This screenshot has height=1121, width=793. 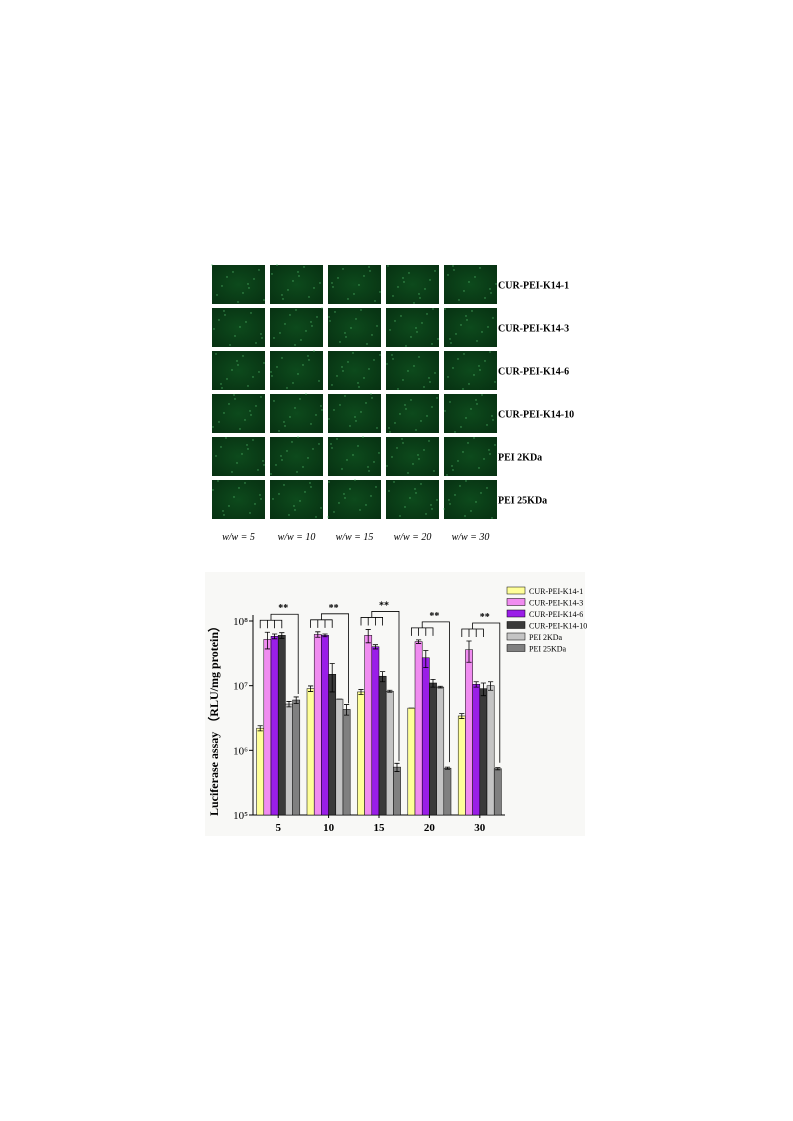 I want to click on legend-swatch, so click(x=516, y=636).